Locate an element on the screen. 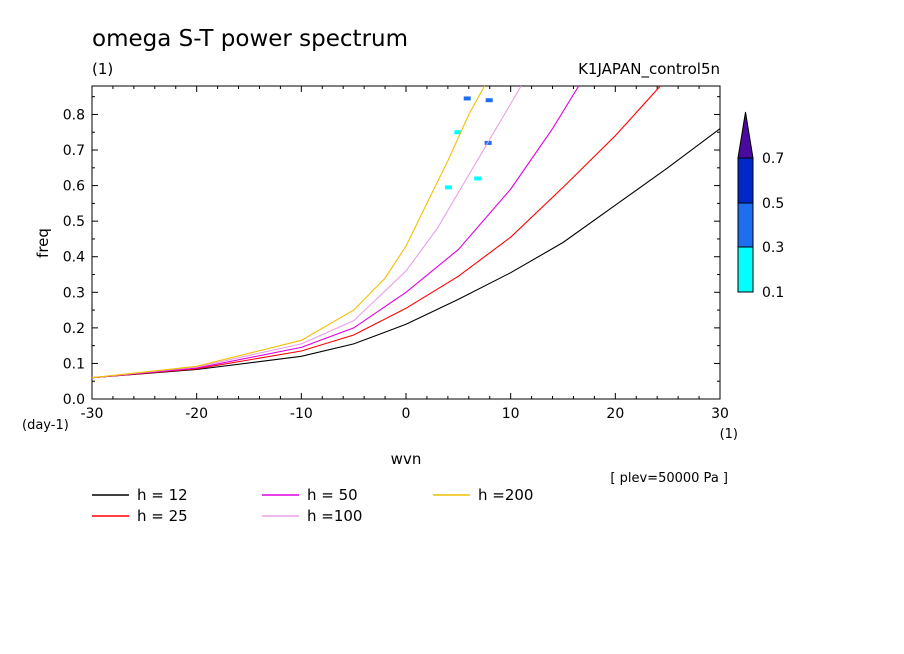 The image size is (904, 654). legend-label: h = 50 is located at coordinates (332, 495).